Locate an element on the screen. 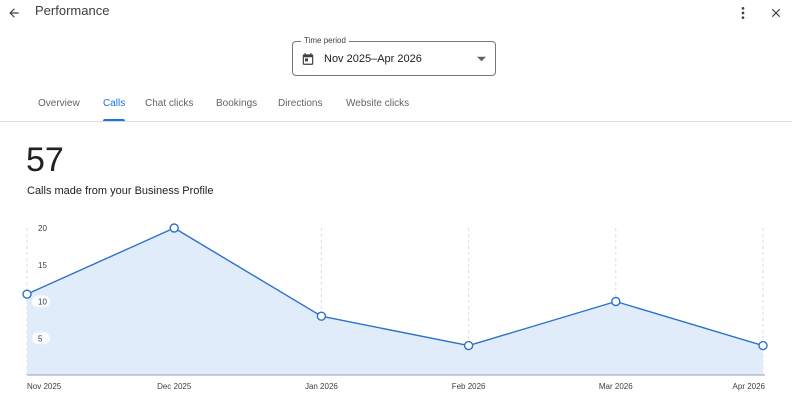 This screenshot has height=410, width=792. y-tick-label: 20 is located at coordinates (42, 228).